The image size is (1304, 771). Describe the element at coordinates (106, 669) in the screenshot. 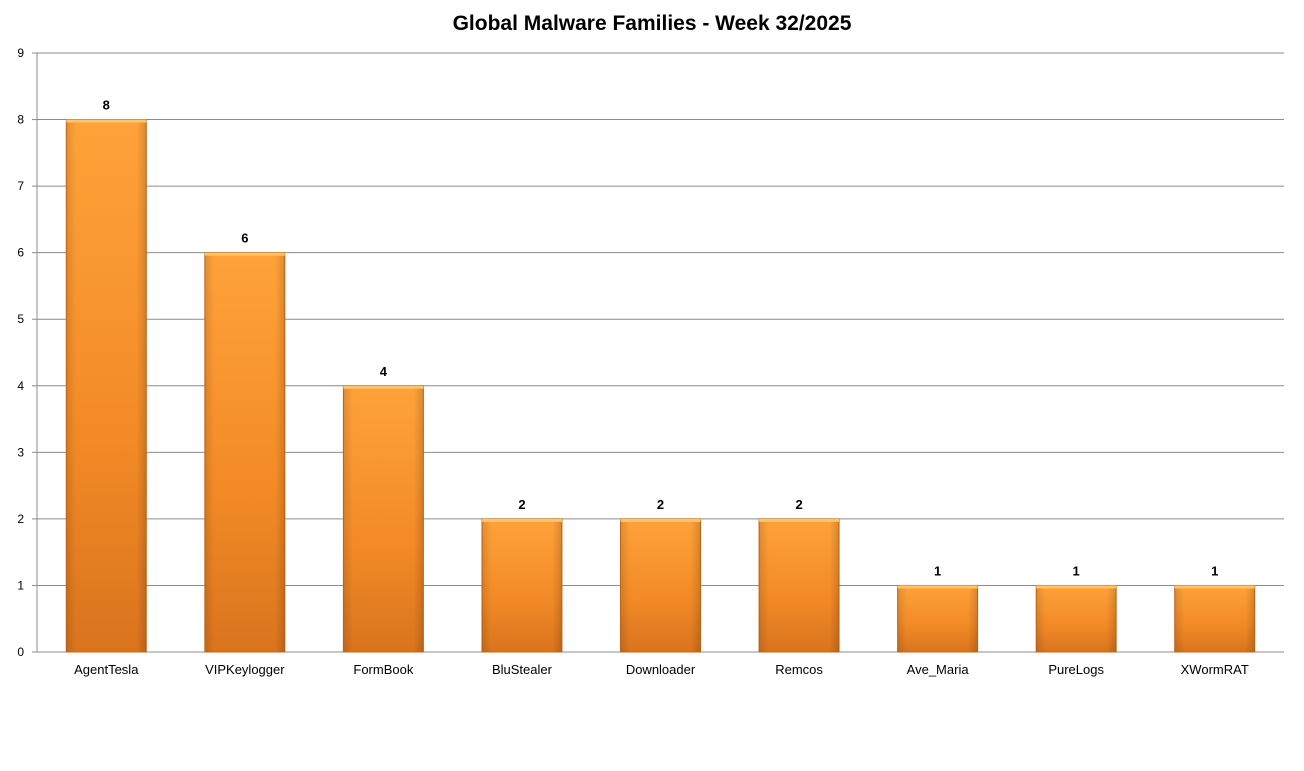

I see `x-tick-label: AgentTesla` at that location.